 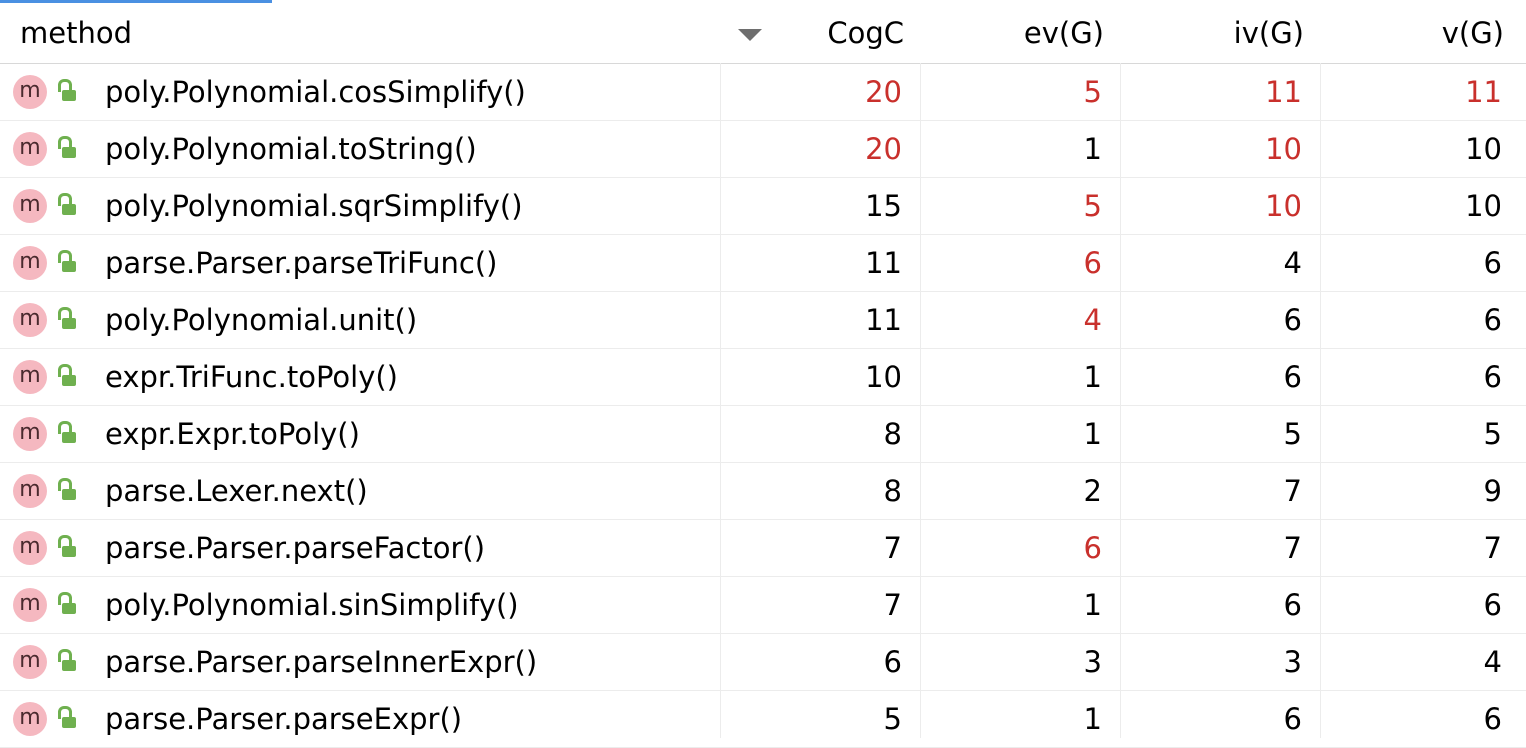 I want to click on method-name-cell: parse.Parser.parseTriFunc(), so click(x=301, y=263).